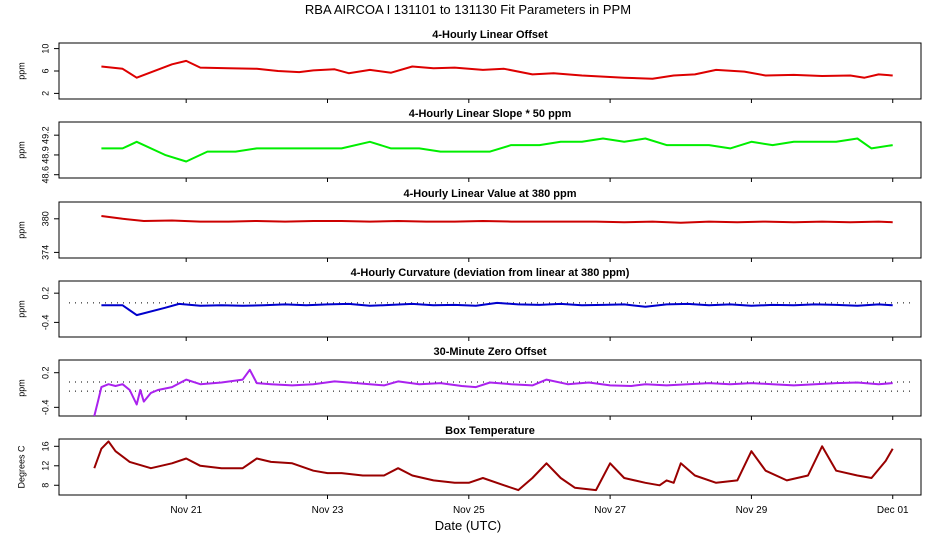  Describe the element at coordinates (45, 135) in the screenshot. I see `y-tick-label: 49.2` at that location.